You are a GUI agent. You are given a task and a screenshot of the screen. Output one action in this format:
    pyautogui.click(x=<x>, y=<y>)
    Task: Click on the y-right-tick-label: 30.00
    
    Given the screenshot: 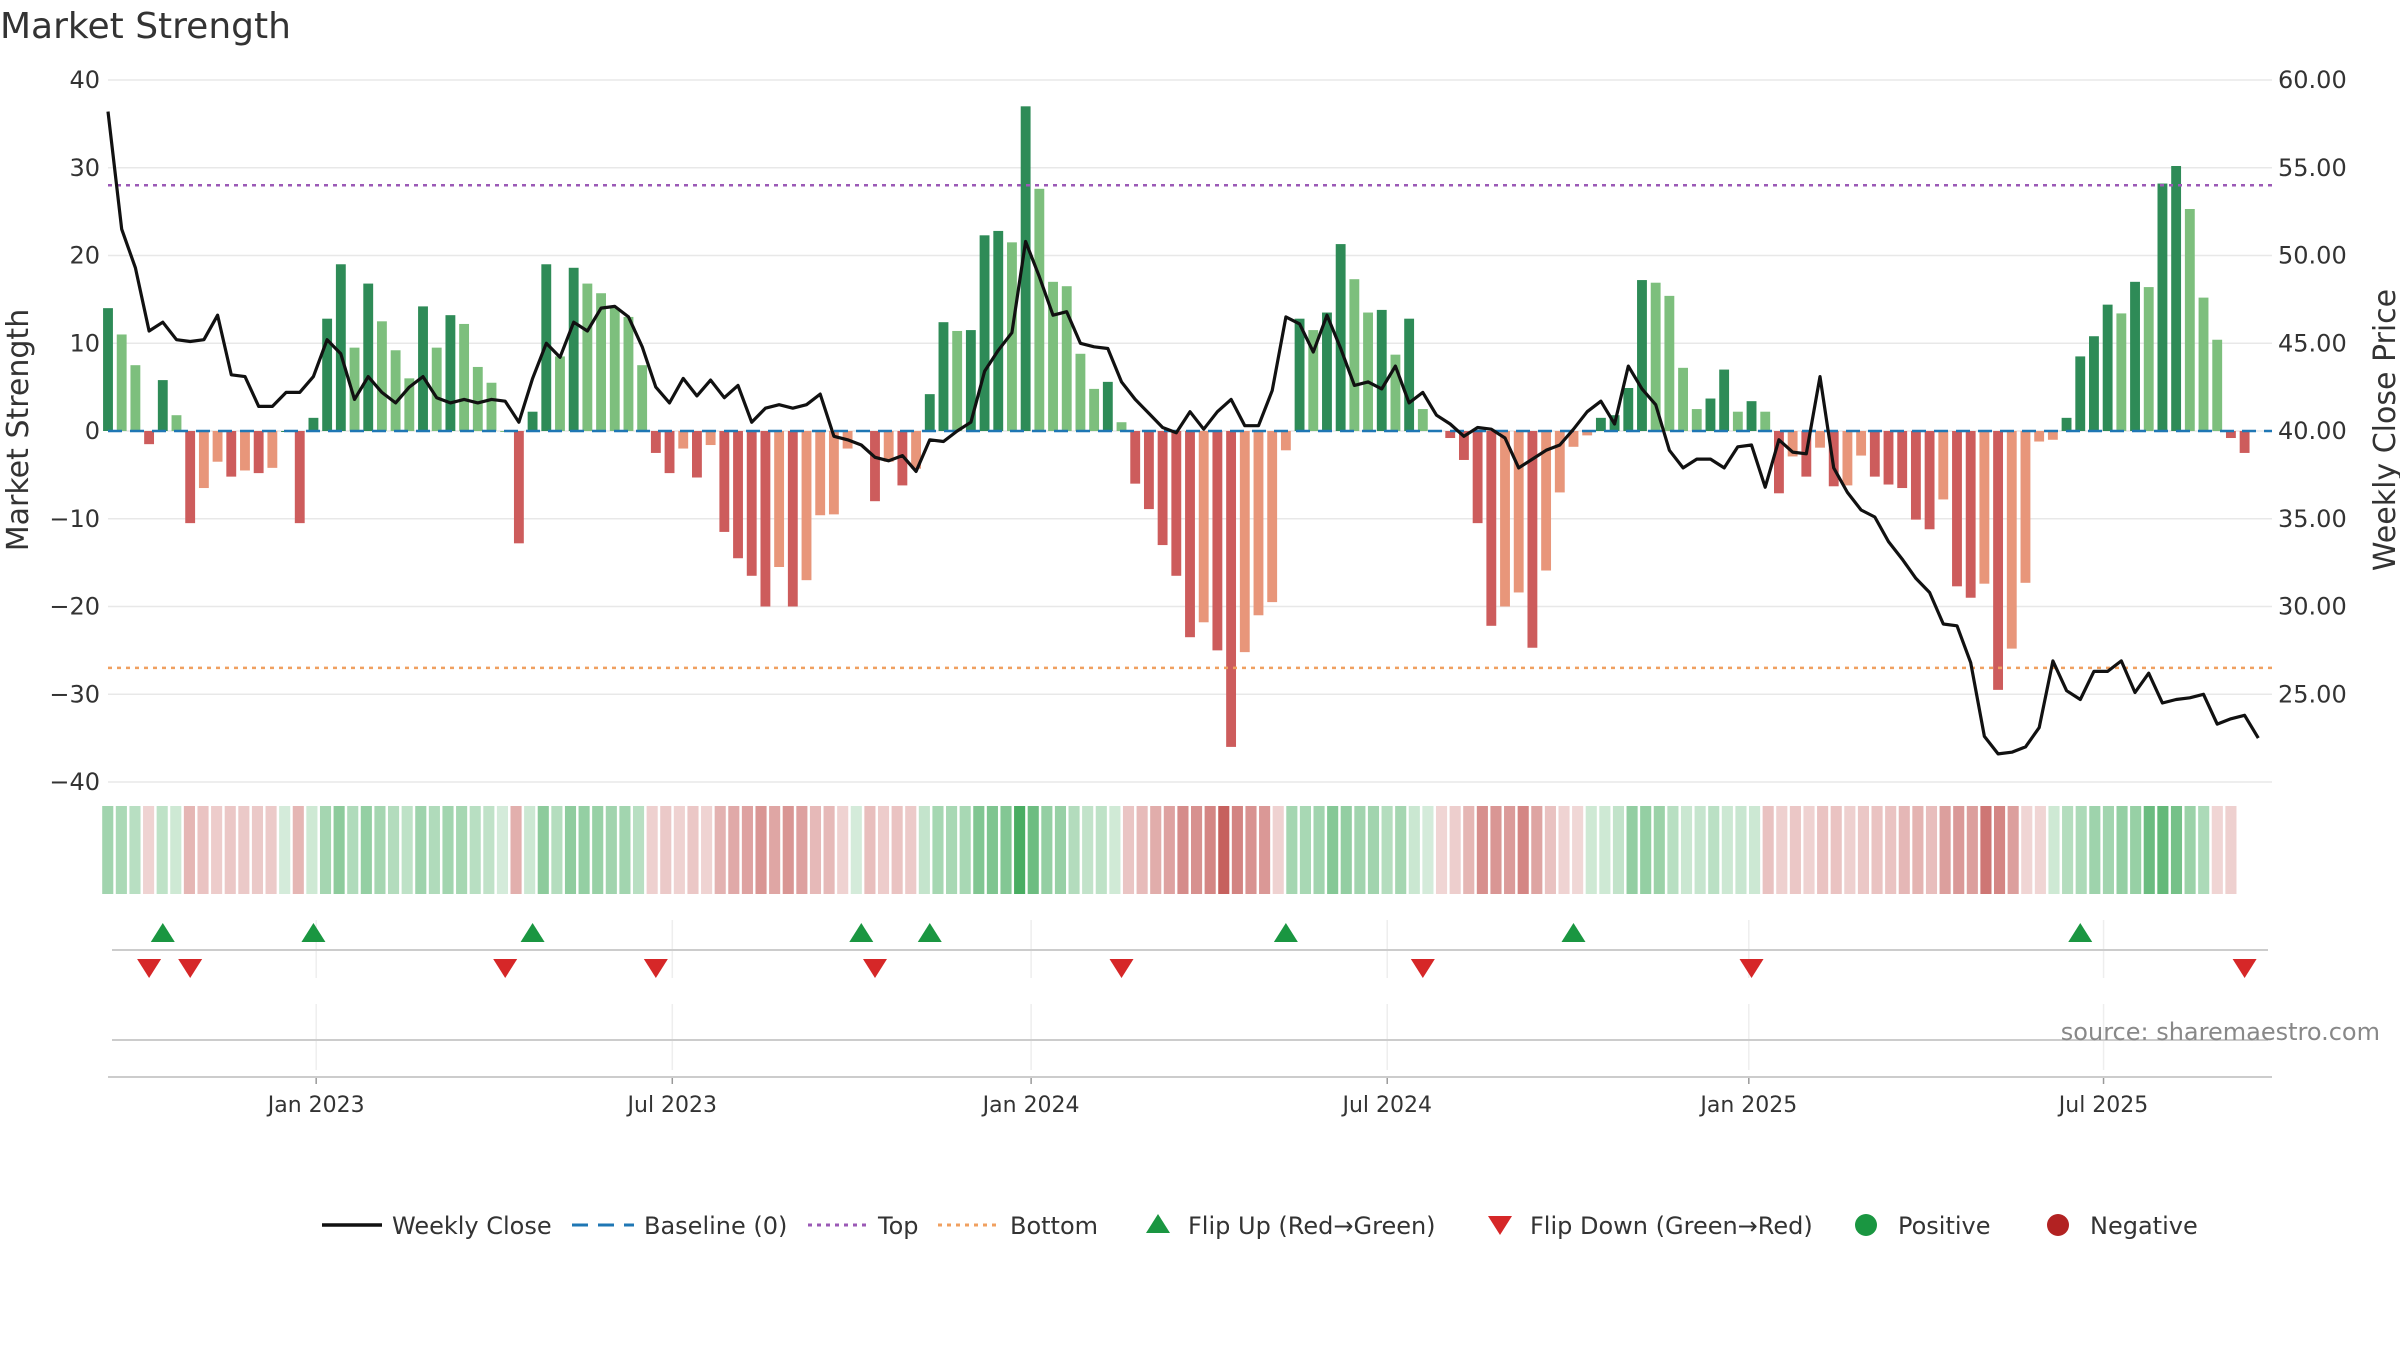 What is the action you would take?
    pyautogui.click(x=2312, y=607)
    